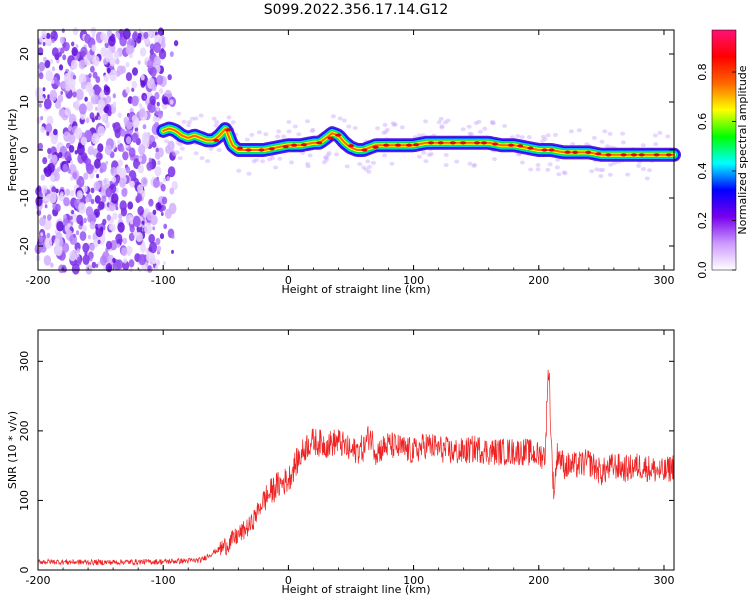 The height and width of the screenshot is (600, 750). Describe the element at coordinates (24, 54) in the screenshot. I see `spectrogram-ytick-label: 20` at that location.